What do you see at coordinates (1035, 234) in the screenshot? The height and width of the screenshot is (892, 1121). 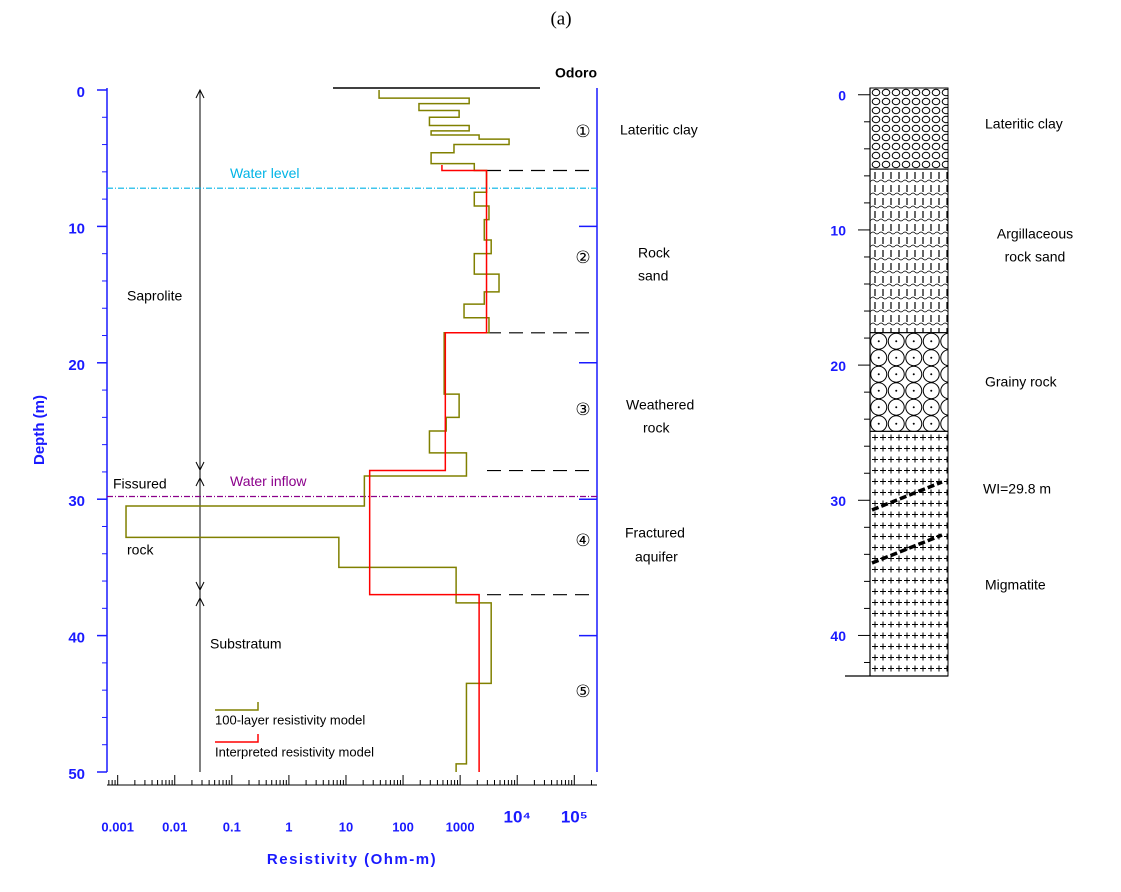 I see `layer-label: Argillaceous` at bounding box center [1035, 234].